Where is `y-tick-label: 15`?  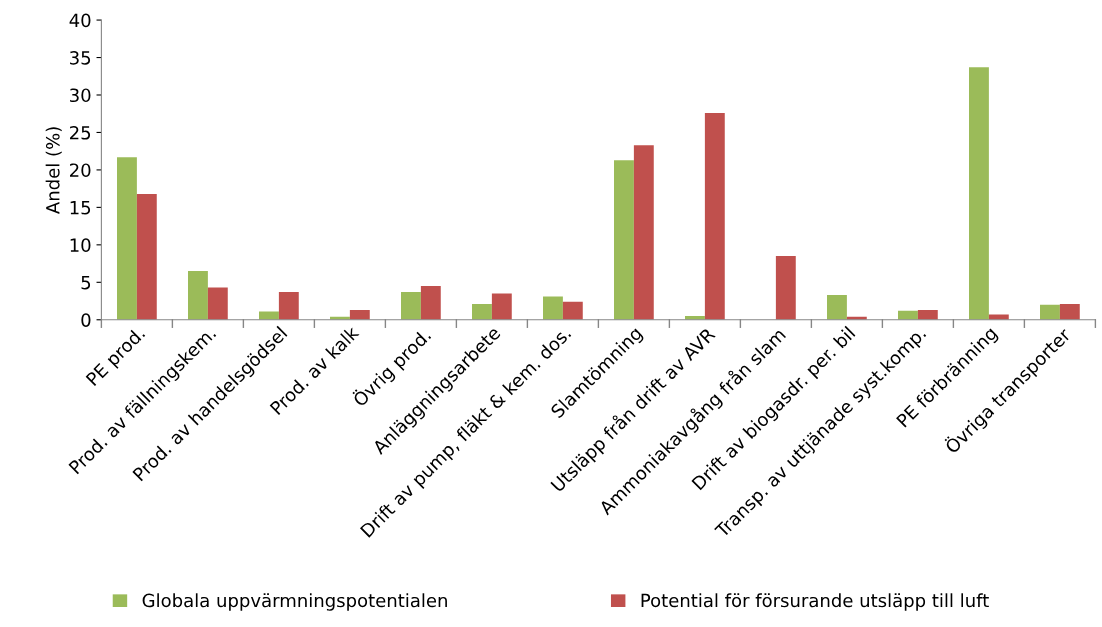
y-tick-label: 15 is located at coordinates (80, 208).